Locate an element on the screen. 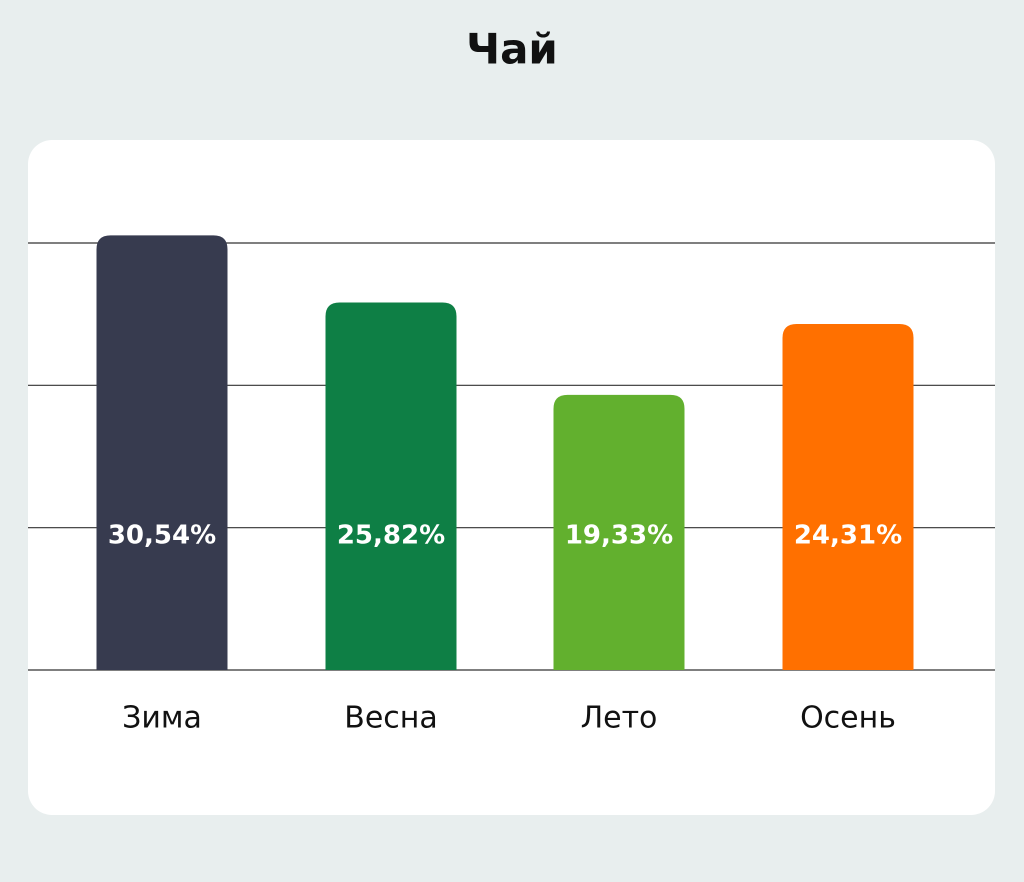  x-tick-label: Весна is located at coordinates (391, 718).